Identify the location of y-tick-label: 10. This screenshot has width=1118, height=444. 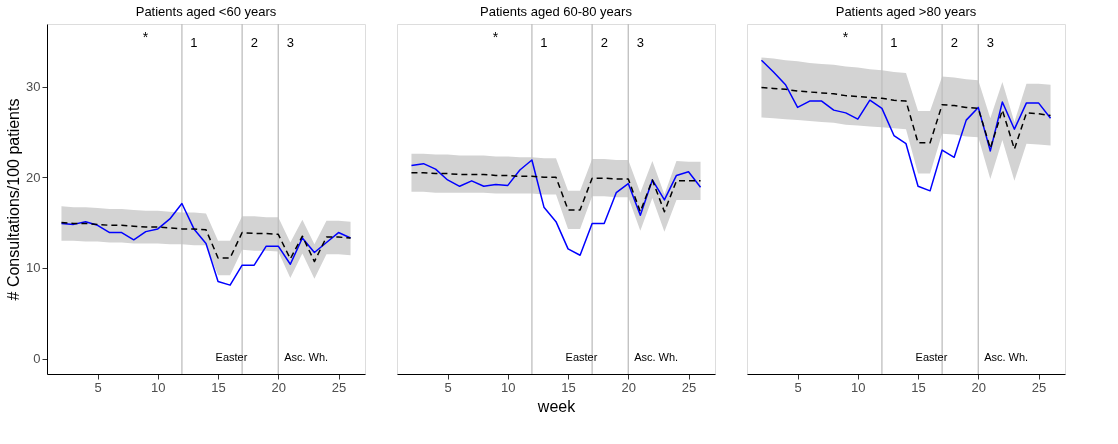
(33, 268).